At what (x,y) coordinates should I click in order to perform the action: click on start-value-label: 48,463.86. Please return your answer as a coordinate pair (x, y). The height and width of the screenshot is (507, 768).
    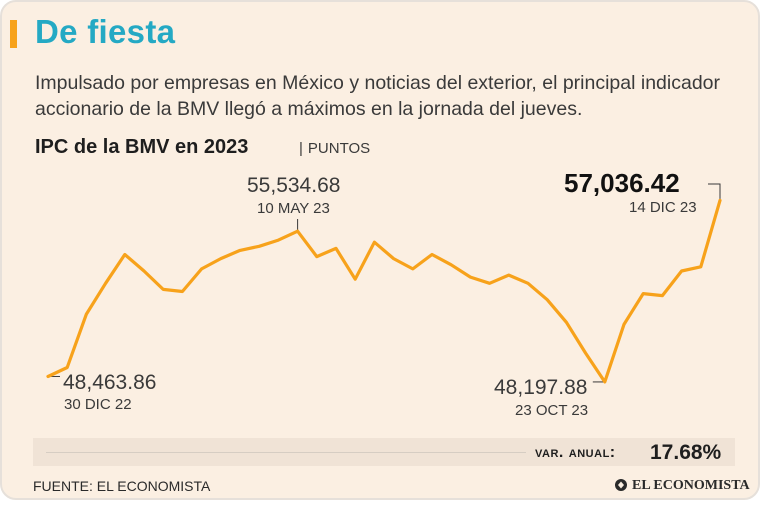
    Looking at the image, I should click on (110, 382).